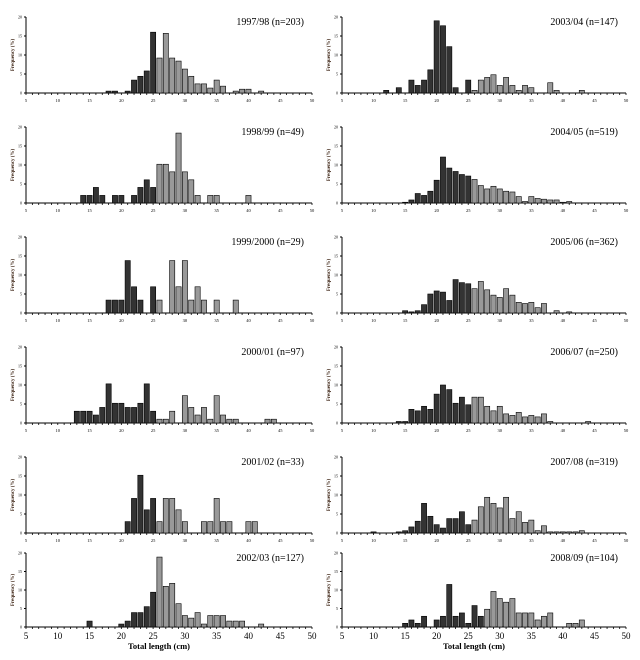 This screenshot has height=660, width=640. I want to click on panel-title: 1999/2000 (n=29), so click(267, 242).